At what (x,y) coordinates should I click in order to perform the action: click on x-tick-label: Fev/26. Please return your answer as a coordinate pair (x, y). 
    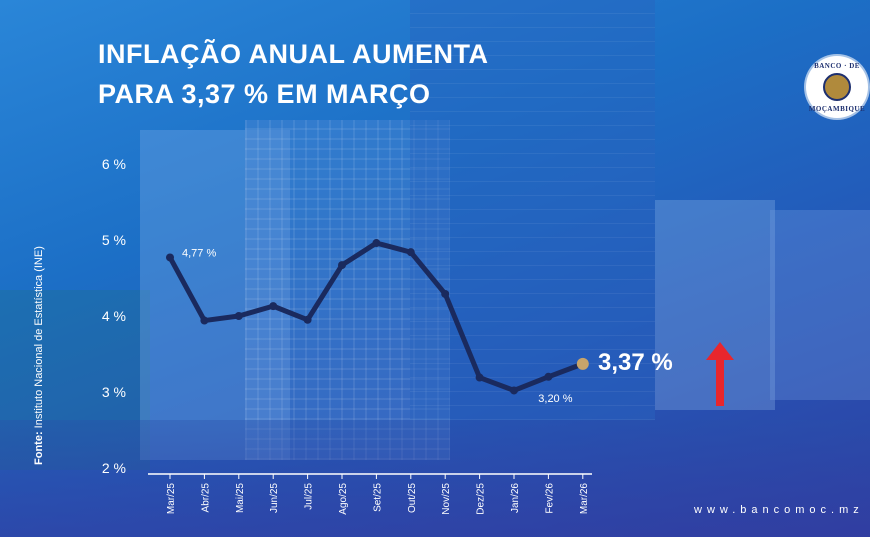
    Looking at the image, I should click on (549, 498).